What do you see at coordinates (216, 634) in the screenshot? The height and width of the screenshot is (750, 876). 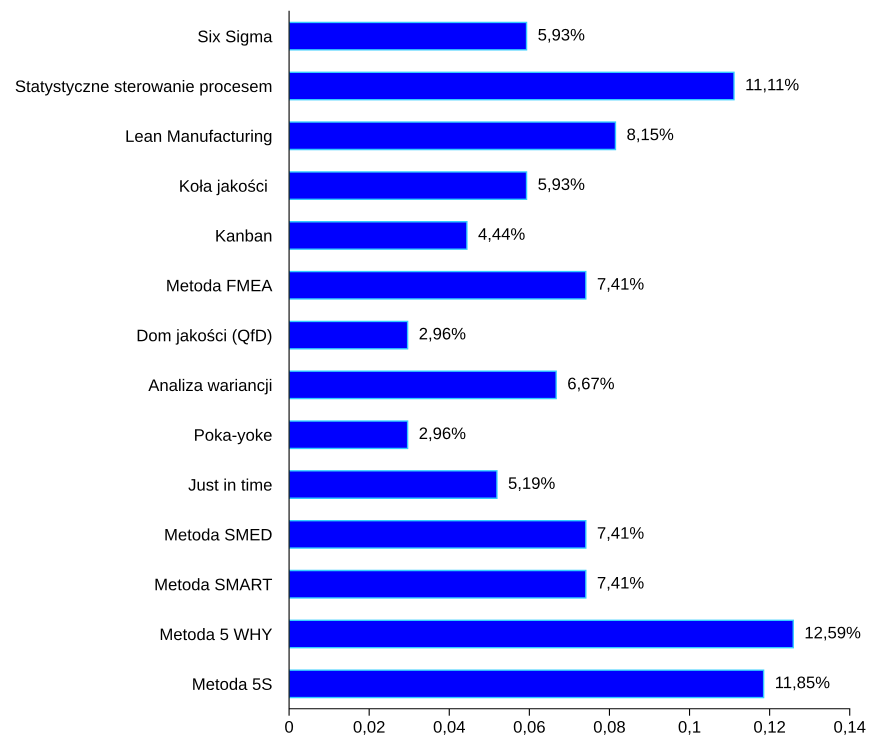 I see `y-tick-label: Metoda 5 WHY` at bounding box center [216, 634].